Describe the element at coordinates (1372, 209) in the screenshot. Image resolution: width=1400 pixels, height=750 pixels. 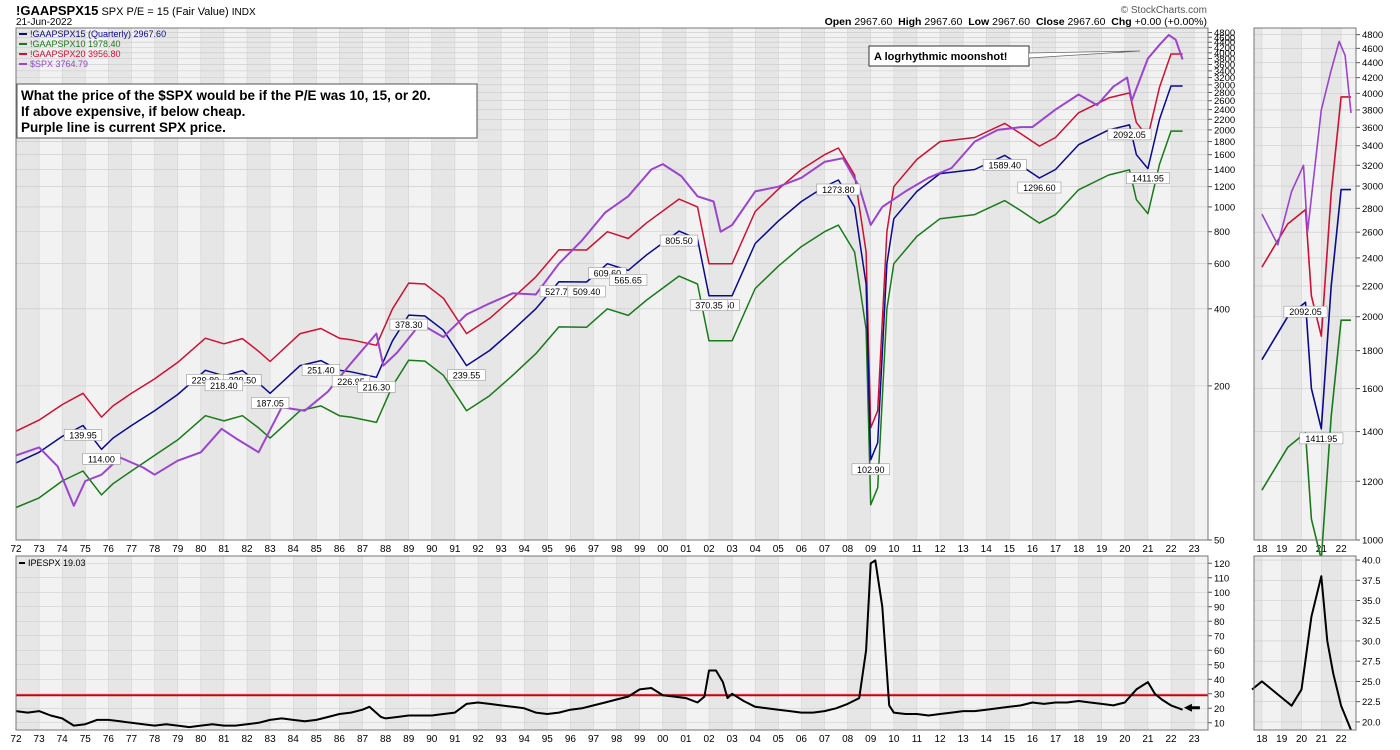
I see `inset-y-tick-label: 2800` at that location.